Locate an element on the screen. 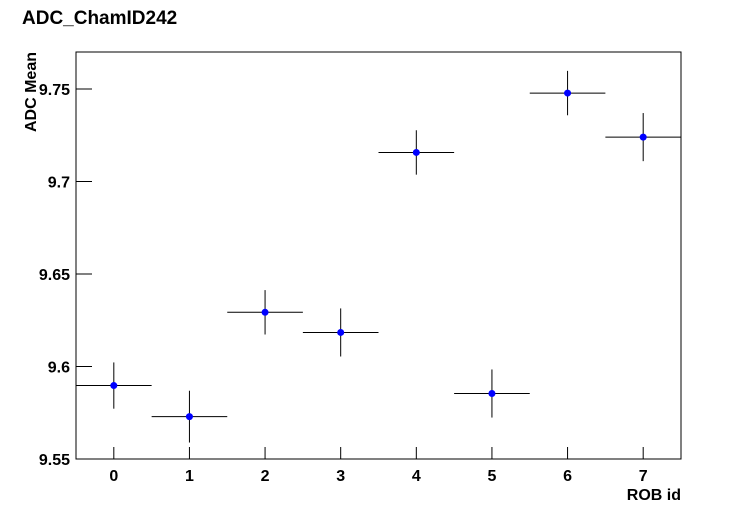 The image size is (756, 511). y-tick-label: 9.6 is located at coordinates (59, 368).